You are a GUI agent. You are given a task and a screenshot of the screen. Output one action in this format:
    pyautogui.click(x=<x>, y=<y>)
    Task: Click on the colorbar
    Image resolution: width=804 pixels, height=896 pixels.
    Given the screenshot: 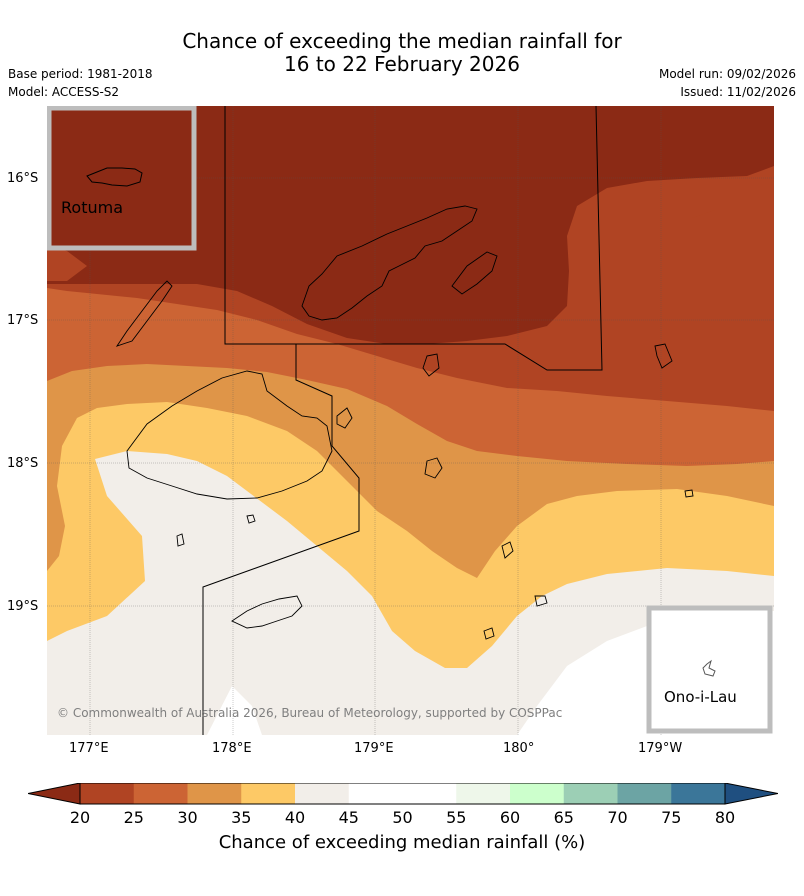 What is the action you would take?
    pyautogui.click(x=403, y=794)
    